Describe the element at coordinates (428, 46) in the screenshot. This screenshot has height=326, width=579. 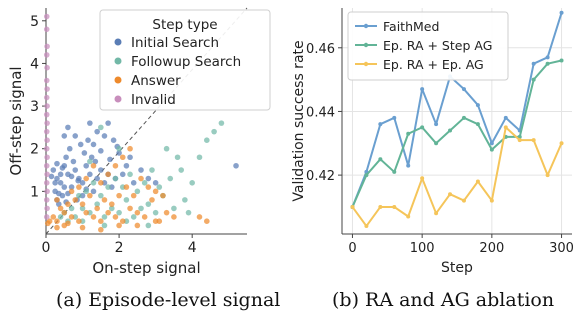
I see `legend-box` at that location.